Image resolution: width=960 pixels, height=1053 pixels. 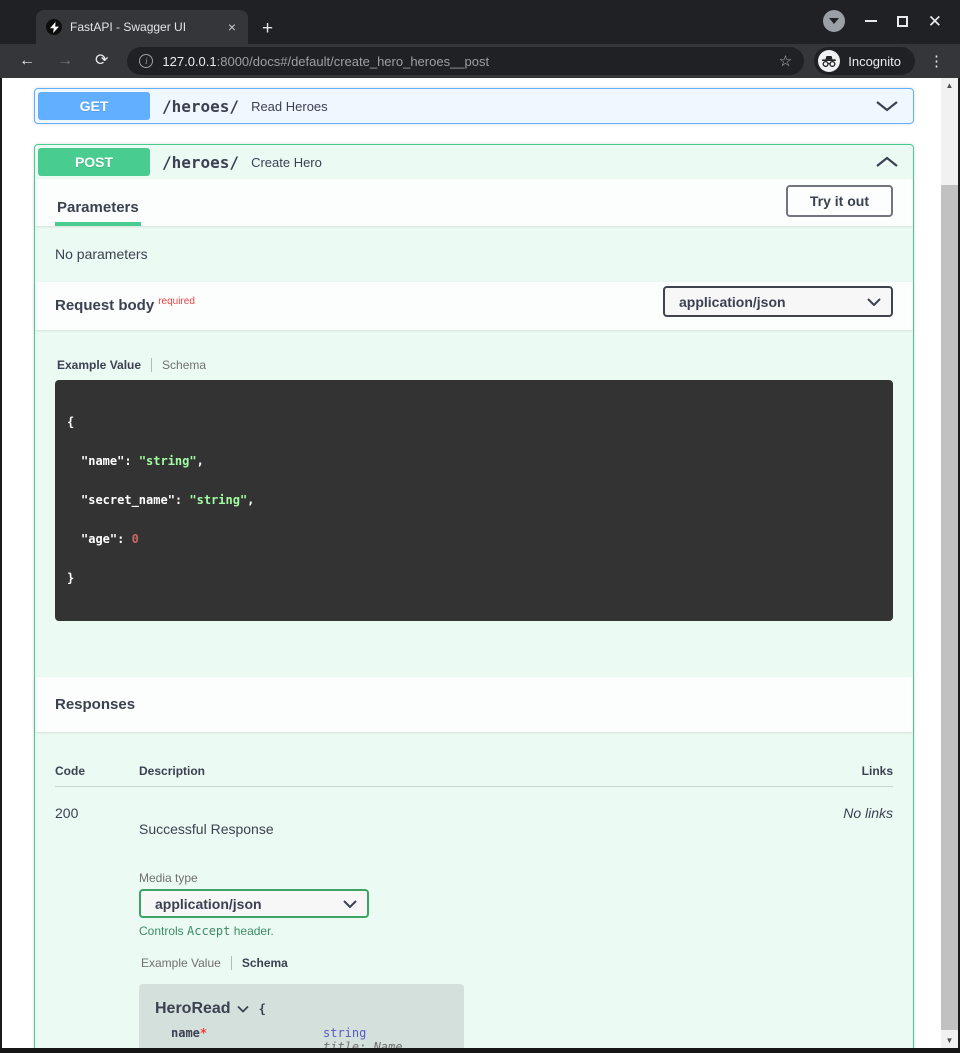 What do you see at coordinates (71, 578) in the screenshot?
I see `code-brace-close: }` at bounding box center [71, 578].